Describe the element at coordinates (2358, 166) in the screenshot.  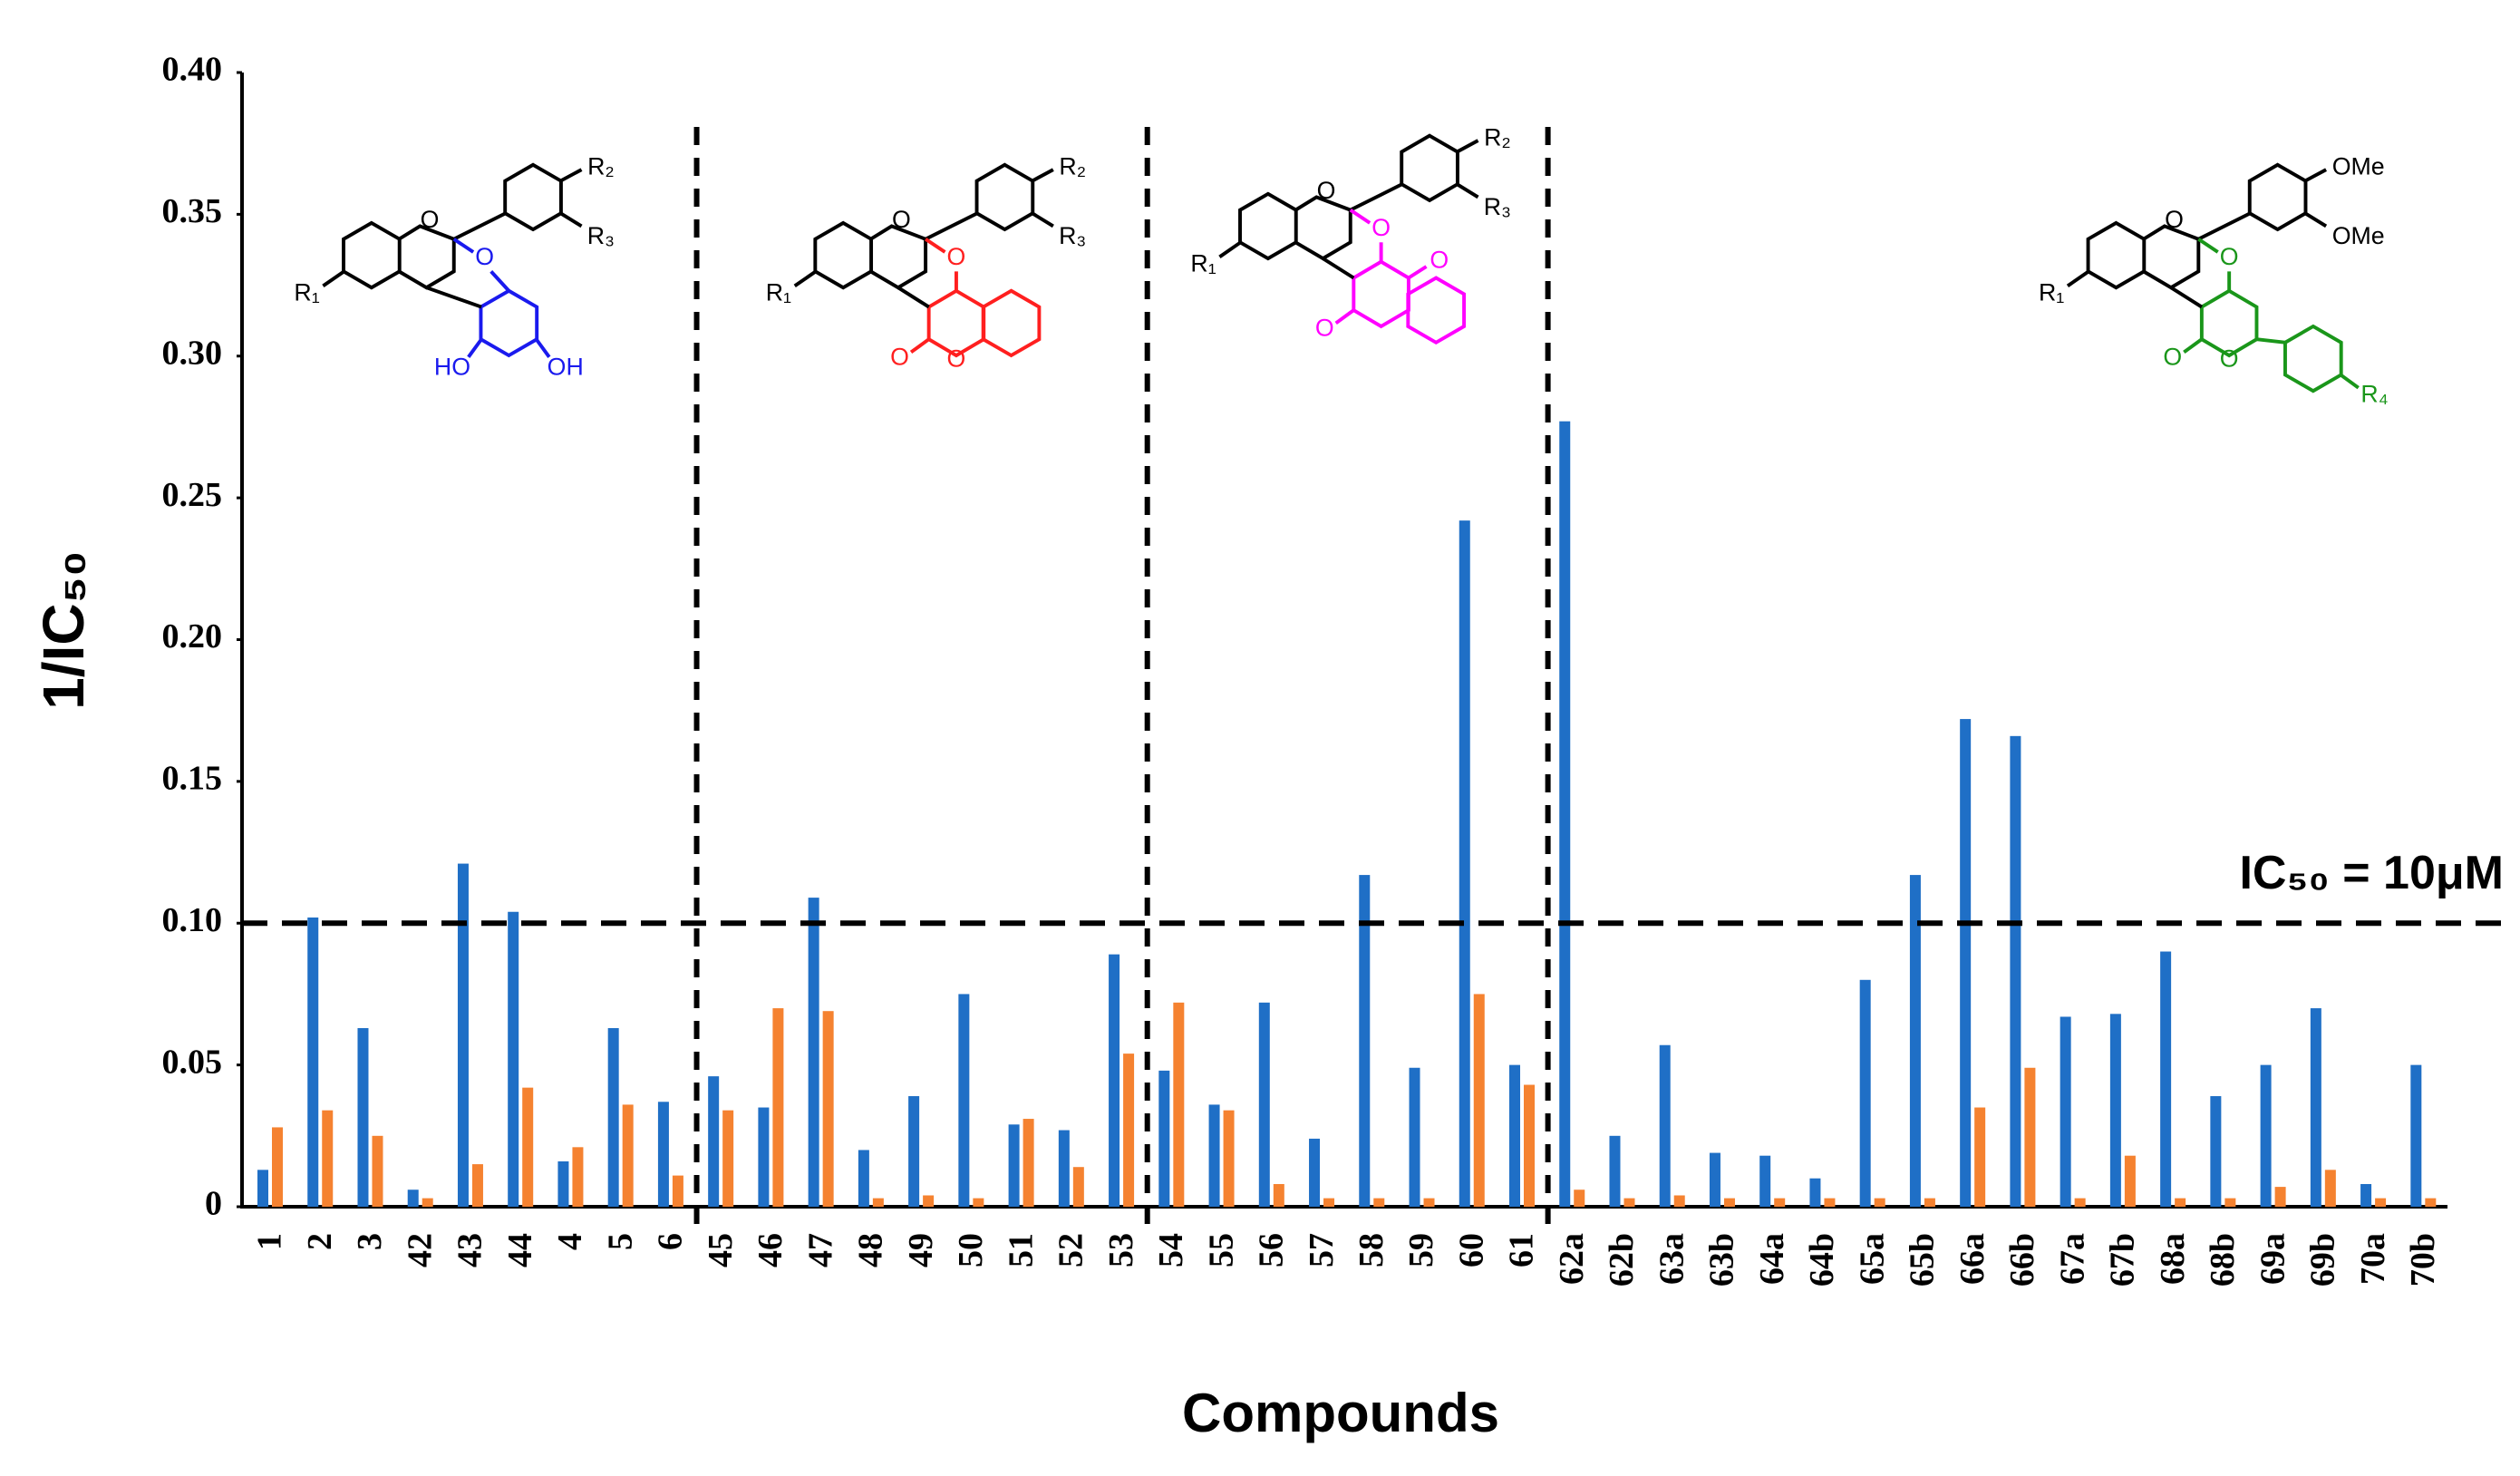
I see `atom-label: OMe` at that location.